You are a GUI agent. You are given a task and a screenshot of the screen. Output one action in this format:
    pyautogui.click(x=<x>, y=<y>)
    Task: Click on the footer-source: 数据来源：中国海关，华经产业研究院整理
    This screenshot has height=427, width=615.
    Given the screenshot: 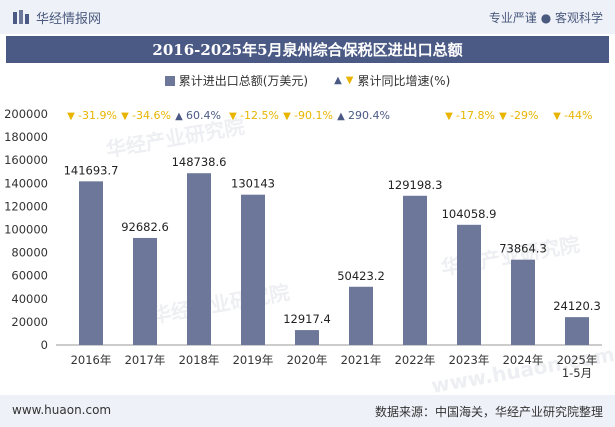 What is the action you would take?
    pyautogui.click(x=488, y=412)
    